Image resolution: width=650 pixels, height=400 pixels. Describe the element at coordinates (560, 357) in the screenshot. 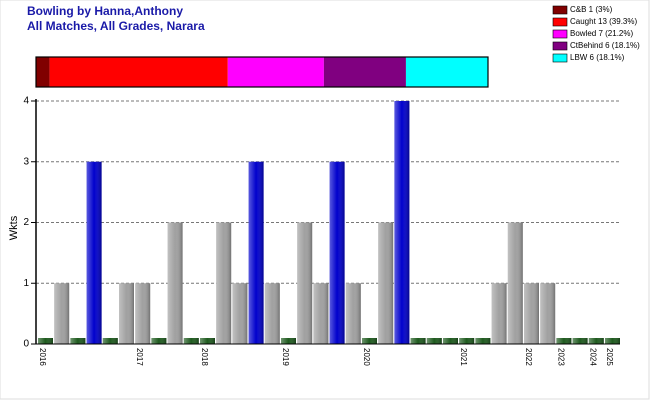

I see `x-tick-label: 2023` at that location.